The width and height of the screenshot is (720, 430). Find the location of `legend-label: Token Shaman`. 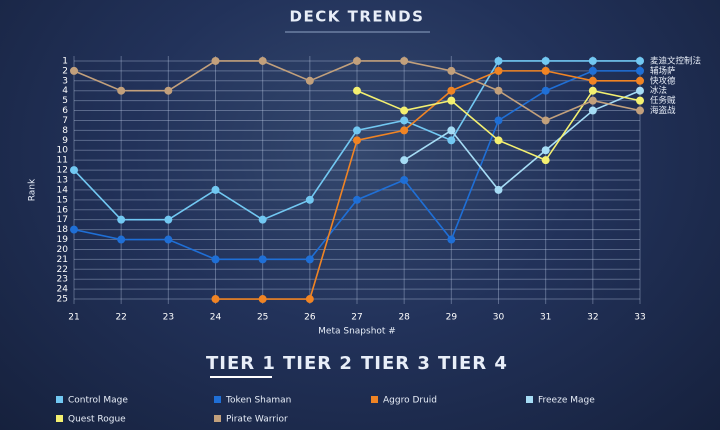

legend-label: Token Shaman is located at coordinates (258, 401).